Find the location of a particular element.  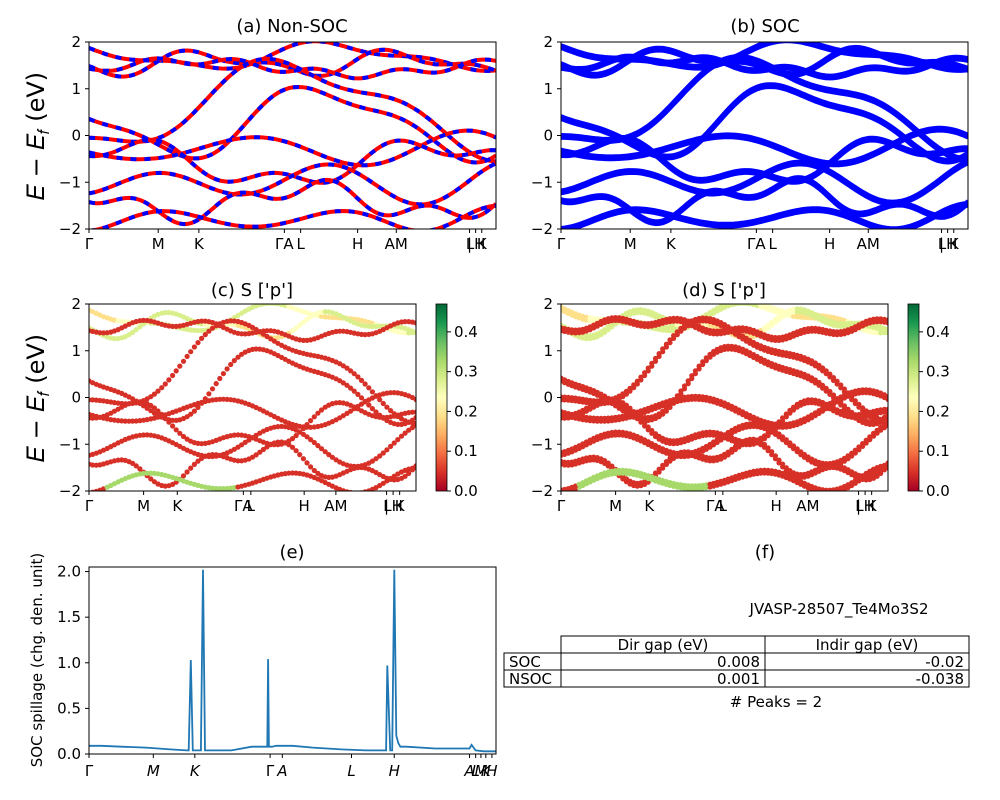

panel-d-ytick-label: 1 is located at coordinates (548, 351).